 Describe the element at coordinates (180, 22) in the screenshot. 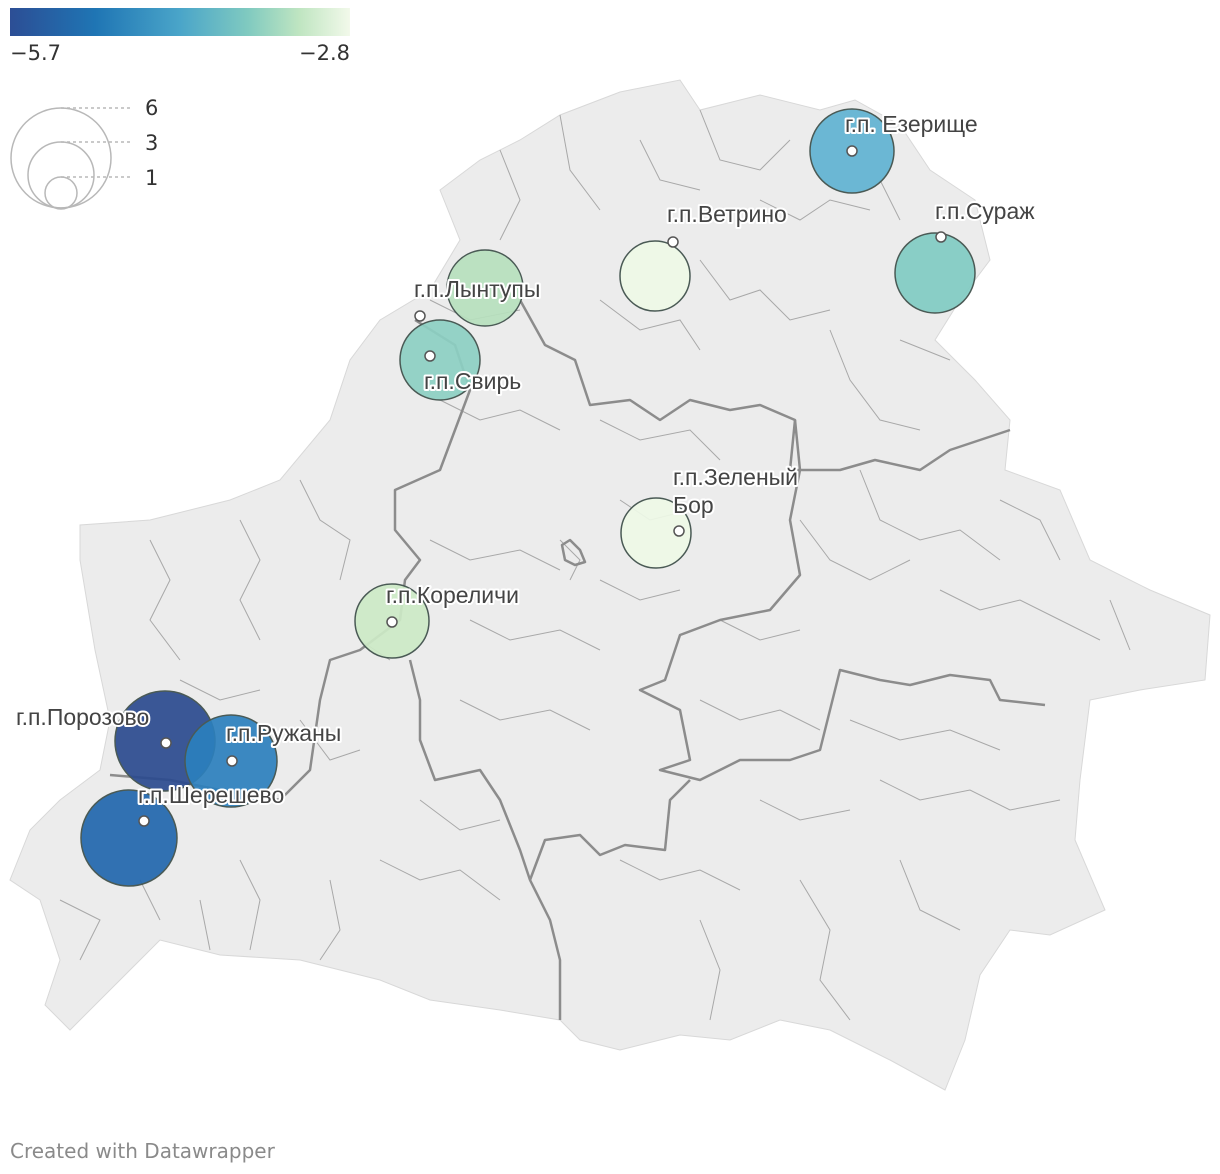

I see `color-scale-bar` at that location.